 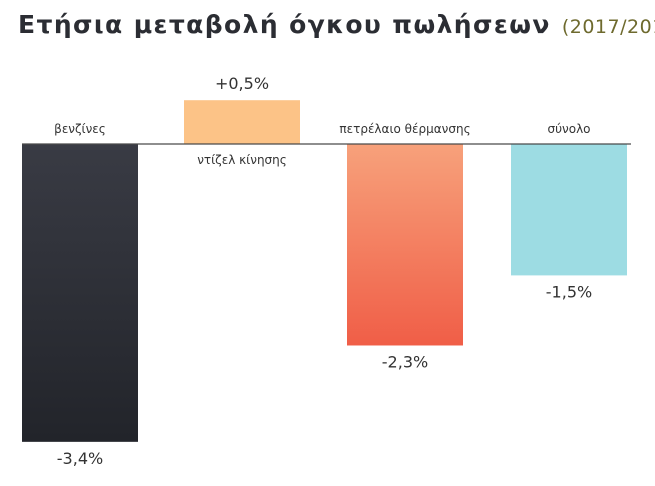 What do you see at coordinates (80, 129) in the screenshot?
I see `category-label-1: βενζίνες` at bounding box center [80, 129].